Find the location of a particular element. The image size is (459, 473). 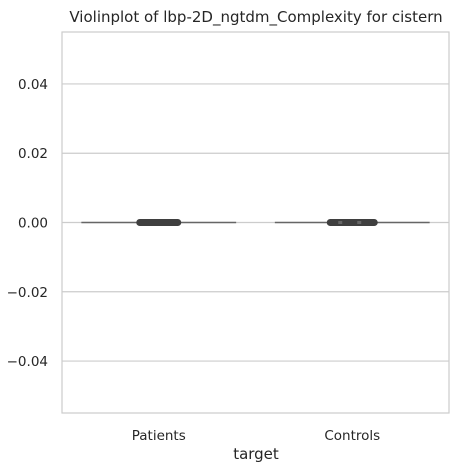

x-tick-label: Controls is located at coordinates (352, 436).